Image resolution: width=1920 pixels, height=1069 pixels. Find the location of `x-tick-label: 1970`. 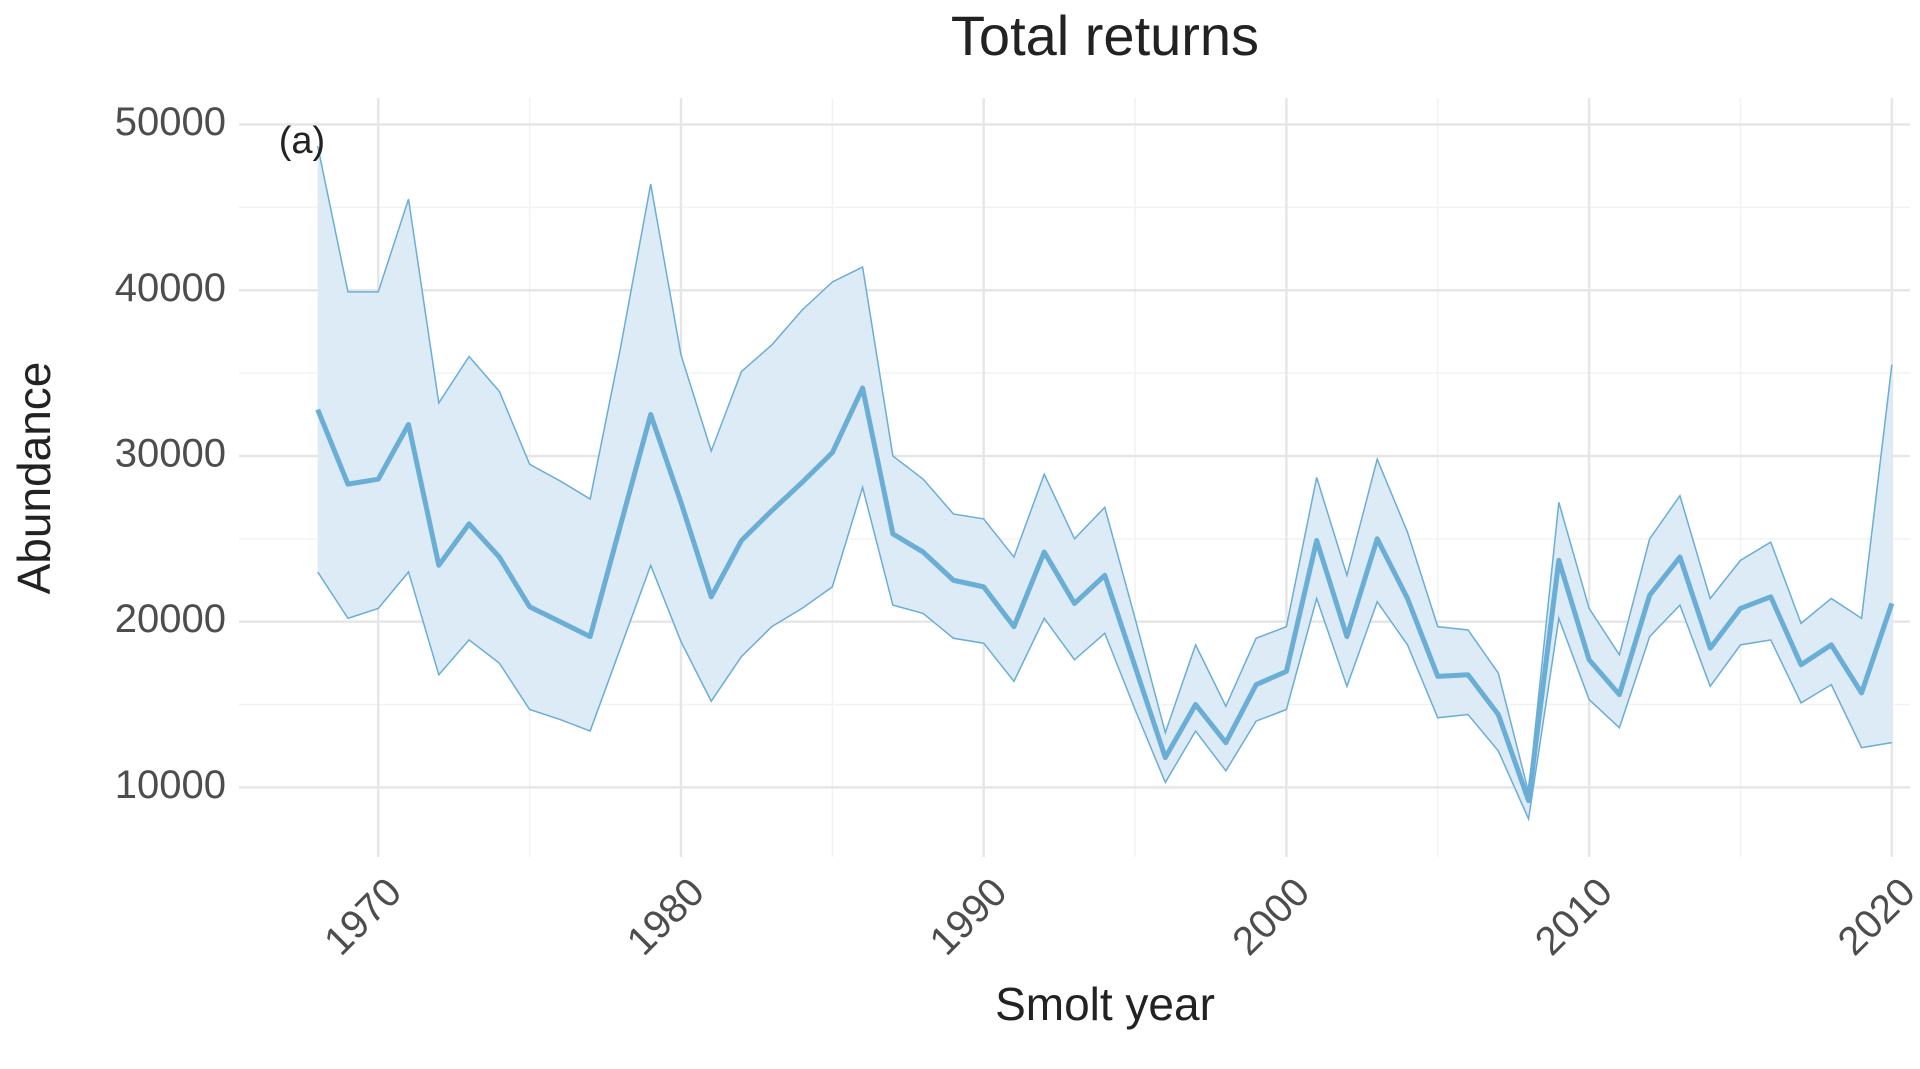

x-tick-label: 1970 is located at coordinates (363, 917).